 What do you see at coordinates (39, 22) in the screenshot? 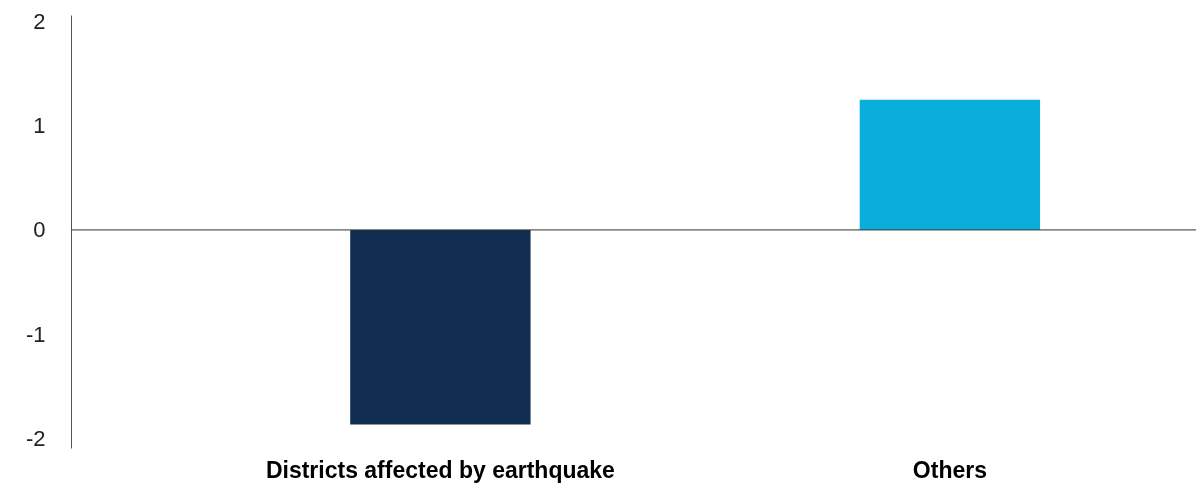
I see `y-tick-label: 2` at bounding box center [39, 22].